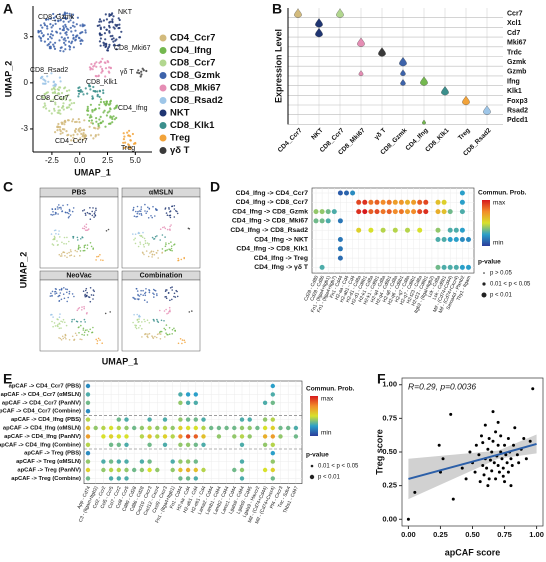 Image resolution: width=546 pixels, height=562 pixels. I want to click on violin, so click(445, 91).